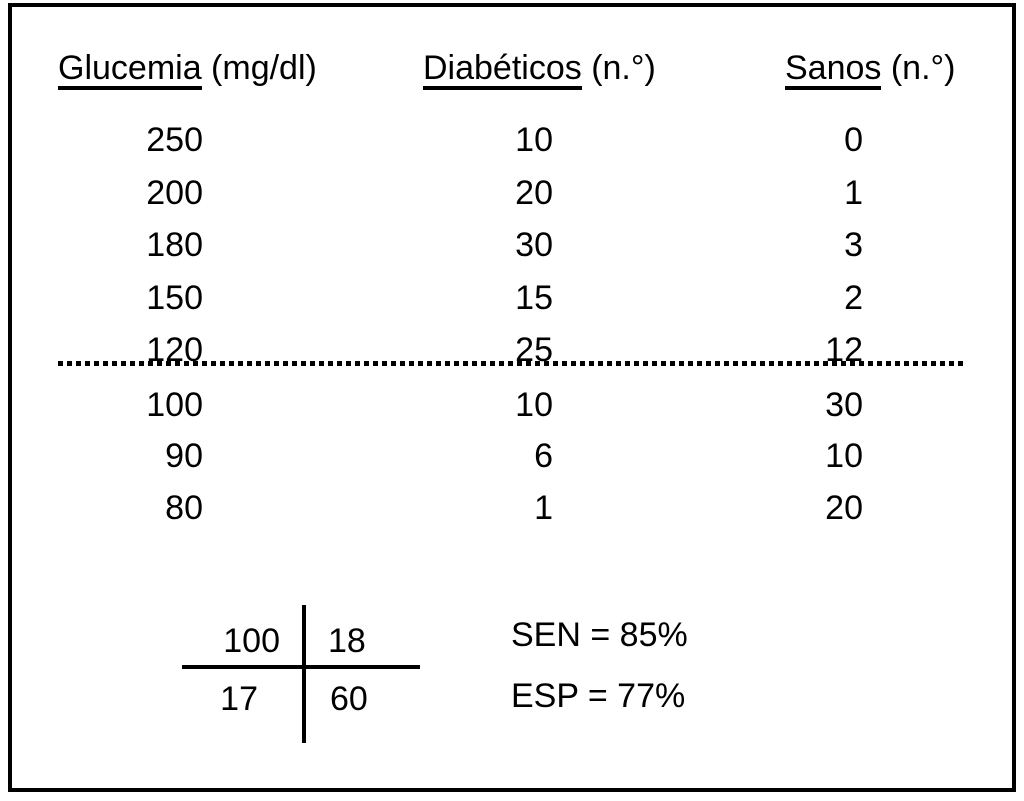 The image size is (1024, 801). I want to click on sanos-value: 1, so click(853, 193).